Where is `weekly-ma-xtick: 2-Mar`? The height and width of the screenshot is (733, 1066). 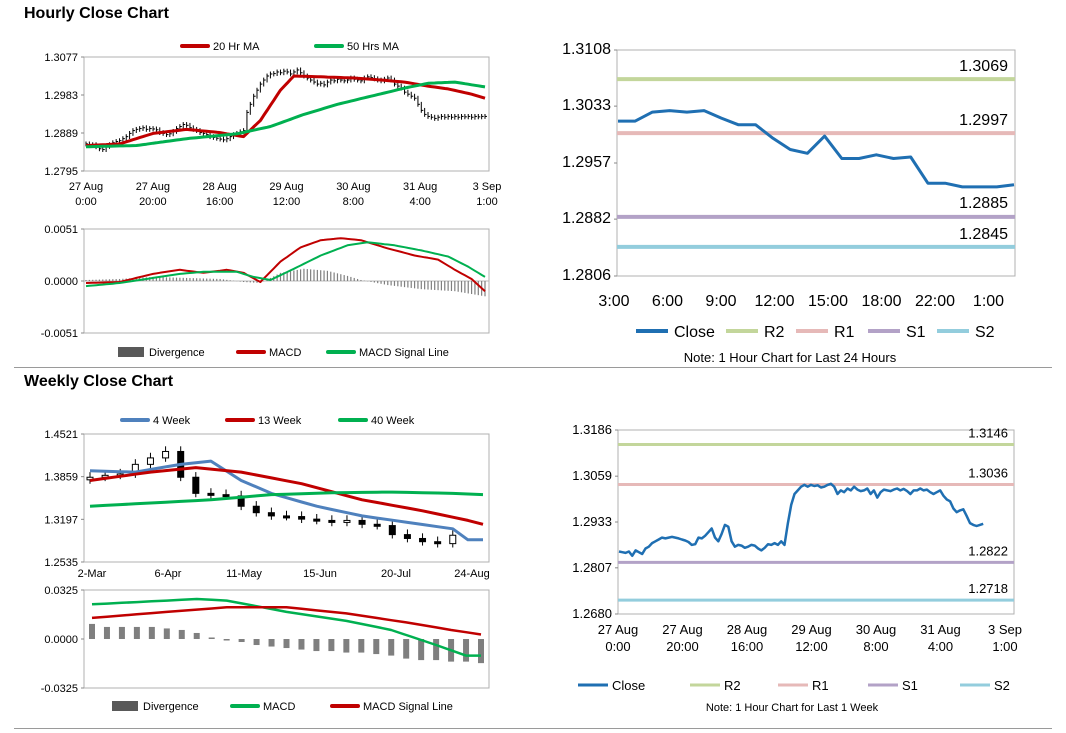
weekly-ma-xtick: 2-Mar is located at coordinates (92, 574).